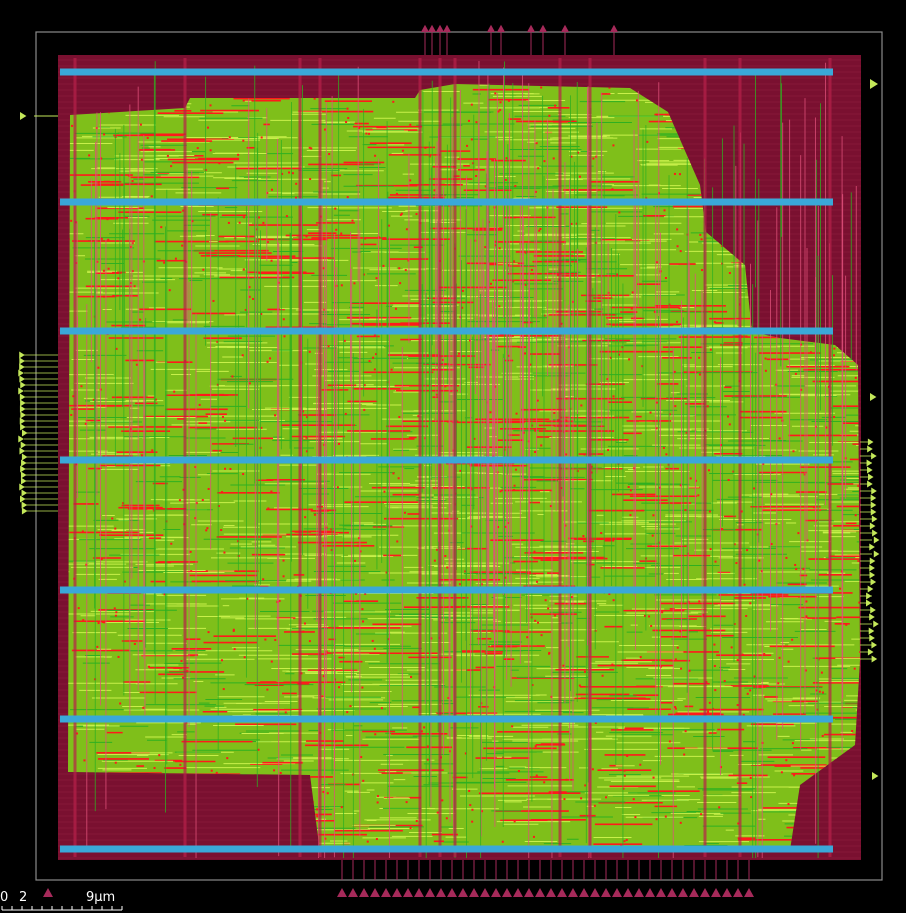 The width and height of the screenshot is (906, 913). What do you see at coordinates (23, 897) in the screenshot?
I see `scale-label-two: 2` at bounding box center [23, 897].